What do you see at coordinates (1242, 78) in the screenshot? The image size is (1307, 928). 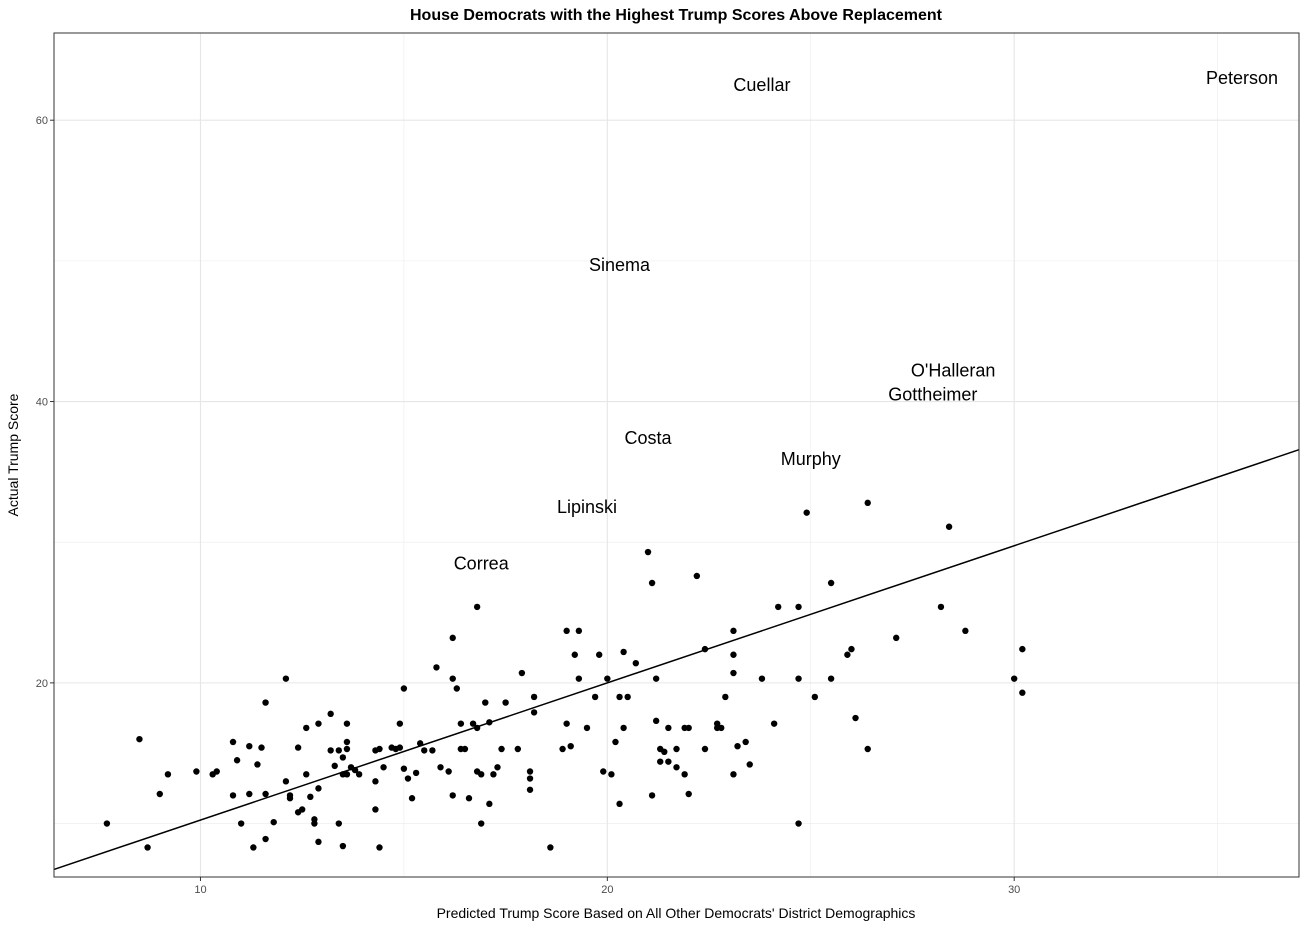 I see `point-label: Peterson` at bounding box center [1242, 78].